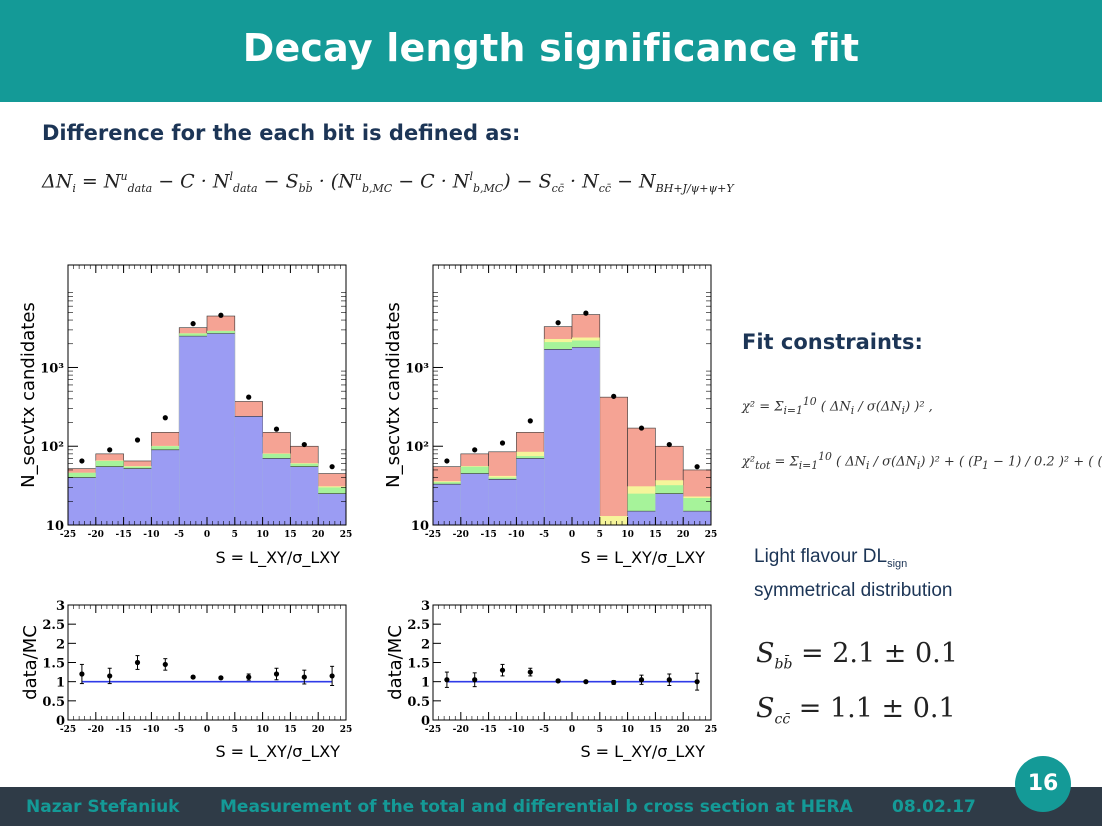  I want to click on light-flavour-note-2: symmetrical distribution, so click(853, 590).